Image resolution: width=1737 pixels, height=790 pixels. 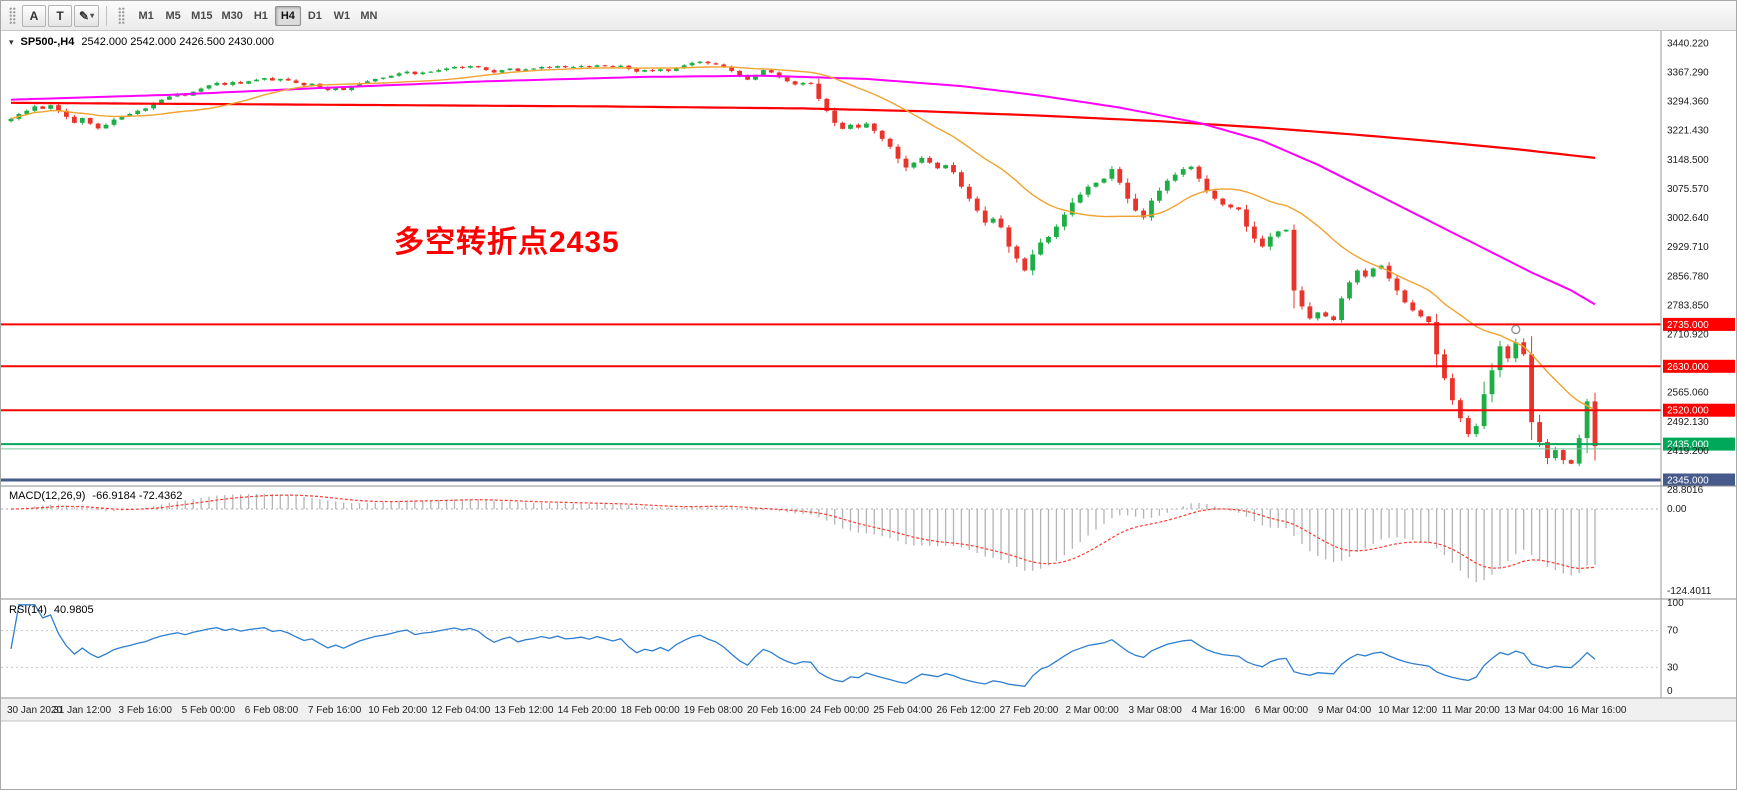 I want to click on chart-annotation-text: 多空转折点2435, so click(x=507, y=242).